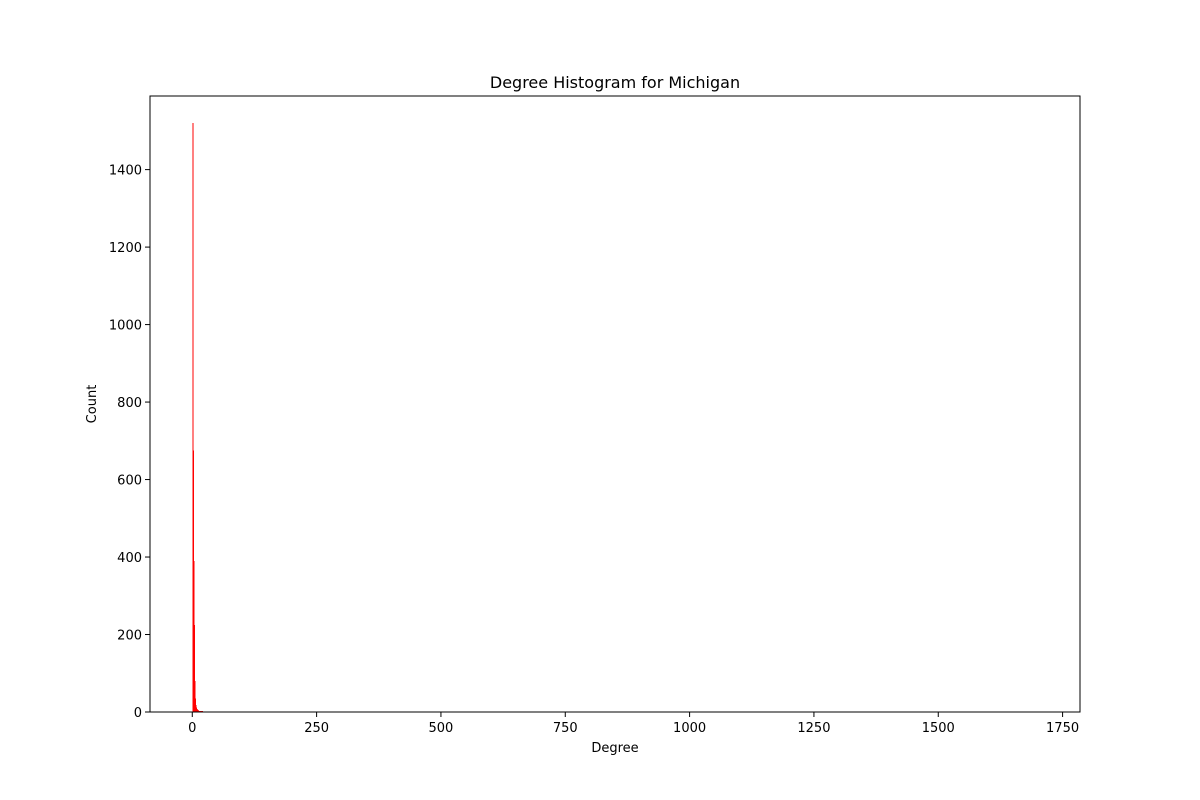 This screenshot has width=1200, height=800. I want to click on y-tick-label: 0, so click(138, 713).